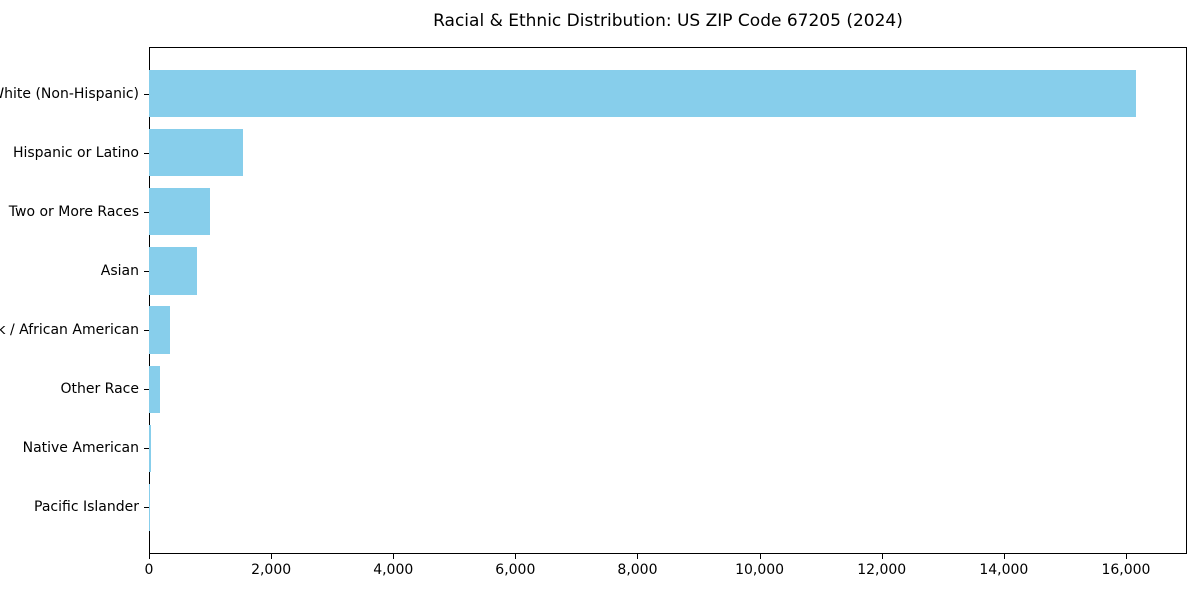 This screenshot has width=1200, height=600. Describe the element at coordinates (146, 508) in the screenshot. I see `y-tick-mark-pacific-islander` at that location.